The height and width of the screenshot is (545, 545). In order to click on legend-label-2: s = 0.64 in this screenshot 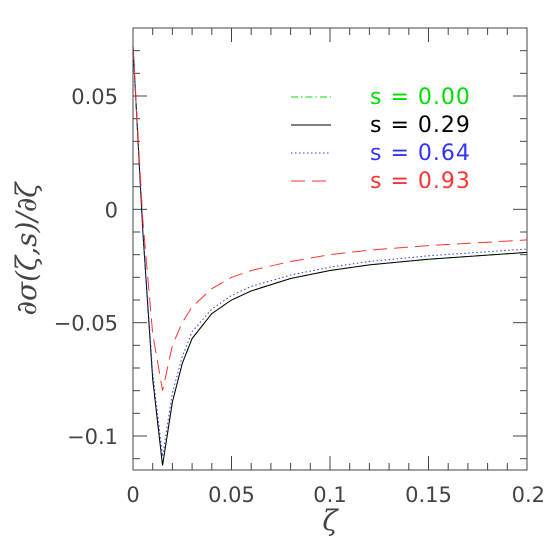, I will do `click(420, 153)`.